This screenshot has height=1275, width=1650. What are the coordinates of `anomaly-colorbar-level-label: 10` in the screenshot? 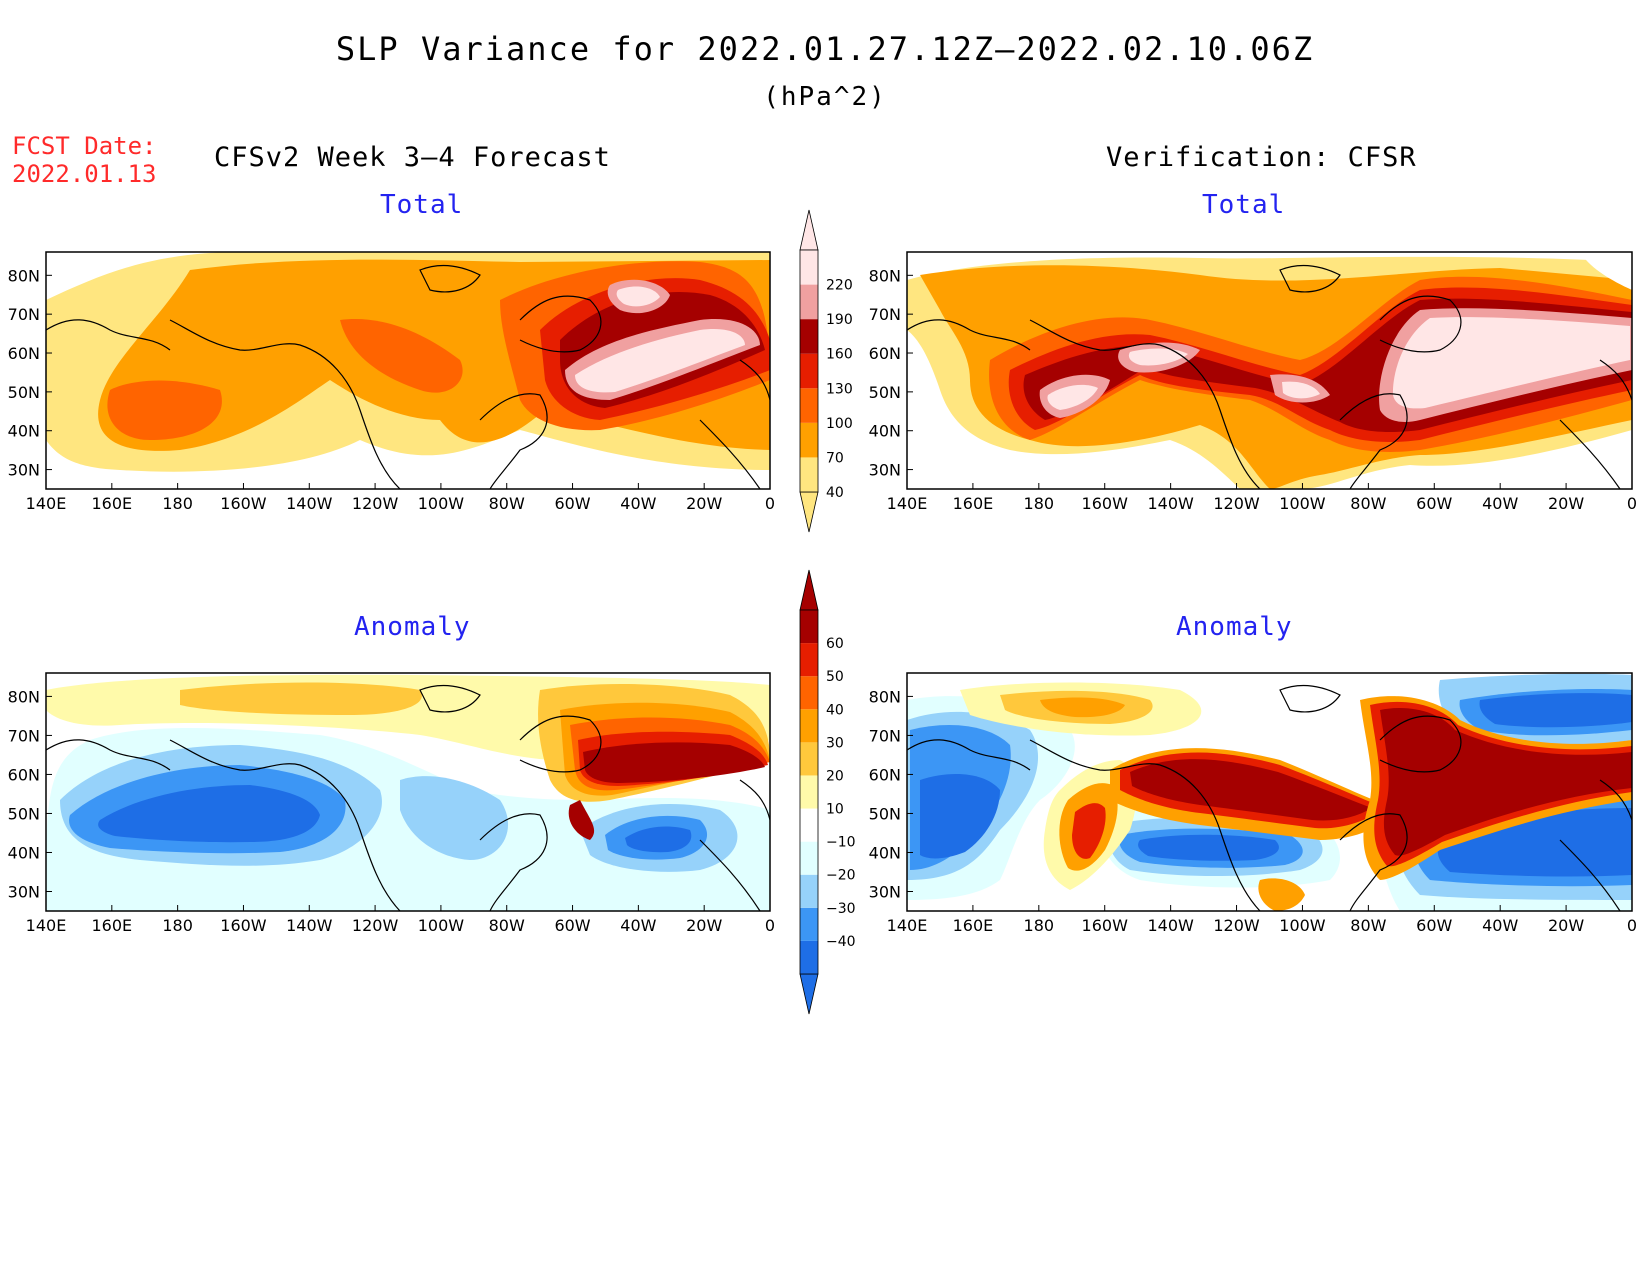 It's located at (835, 810).